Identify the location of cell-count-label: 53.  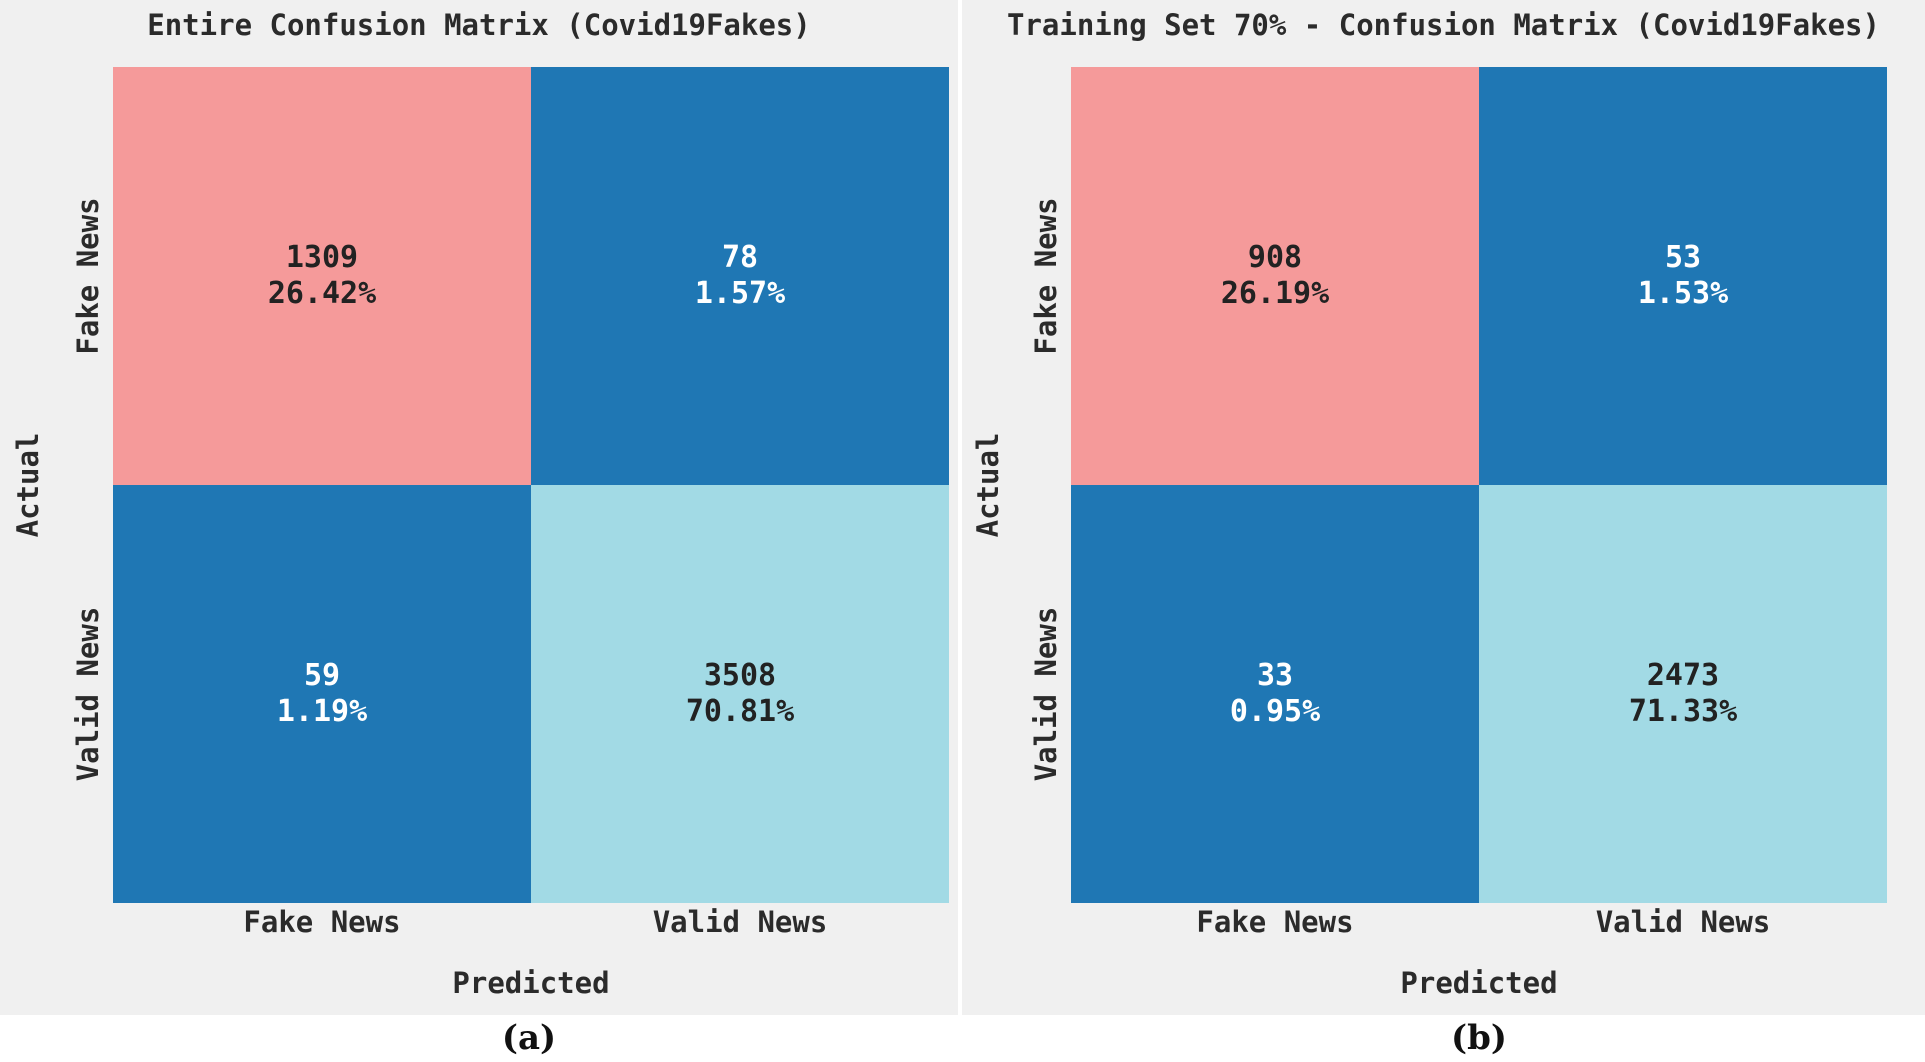
(1683, 257).